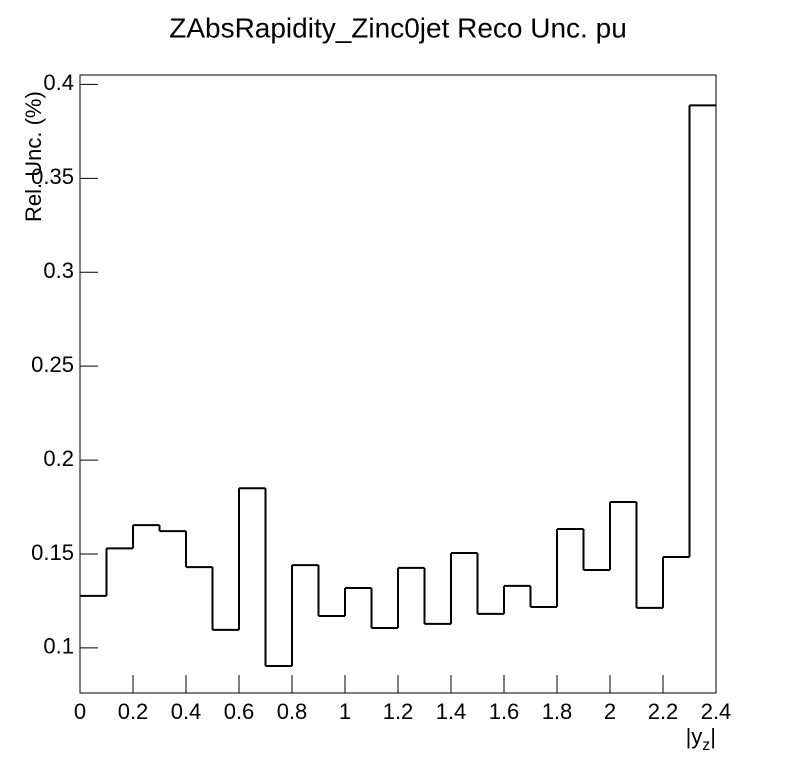 This screenshot has width=796, height=772. Describe the element at coordinates (133, 711) in the screenshot. I see `x-tick-label: 0.2` at that location.